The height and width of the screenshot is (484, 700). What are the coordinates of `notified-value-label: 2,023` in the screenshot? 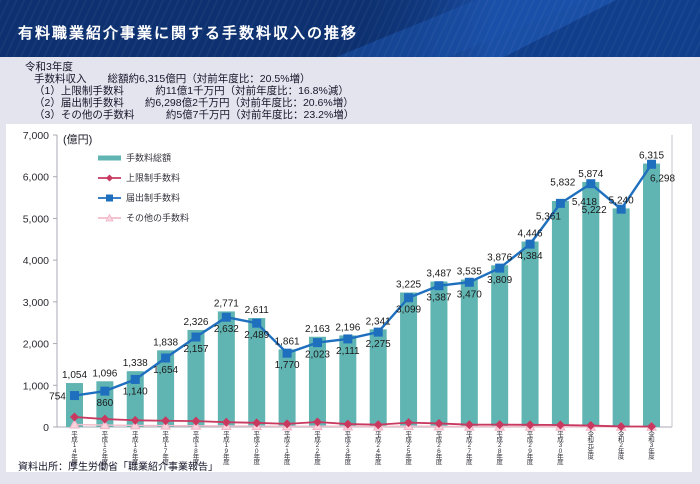 It's located at (317, 355).